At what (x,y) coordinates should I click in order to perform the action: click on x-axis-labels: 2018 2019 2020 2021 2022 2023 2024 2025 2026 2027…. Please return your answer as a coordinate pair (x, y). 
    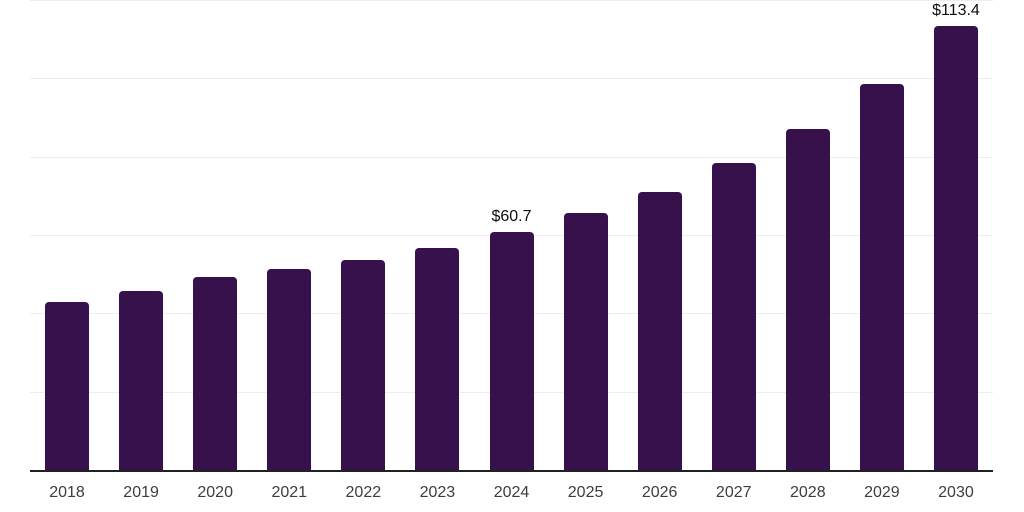
    Looking at the image, I should click on (511, 493).